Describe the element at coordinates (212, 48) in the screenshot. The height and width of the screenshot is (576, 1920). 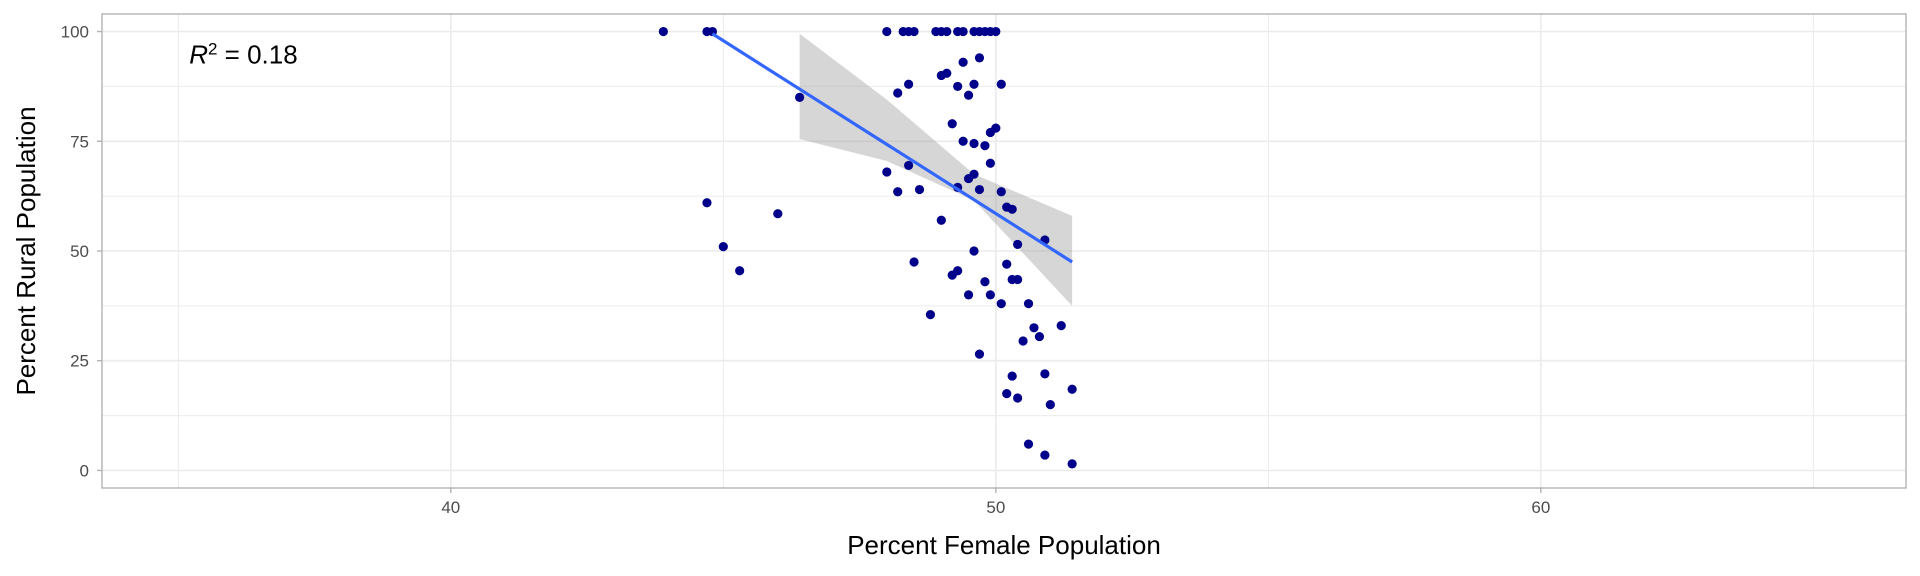
I see `r-squared-exponent: 2` at that location.